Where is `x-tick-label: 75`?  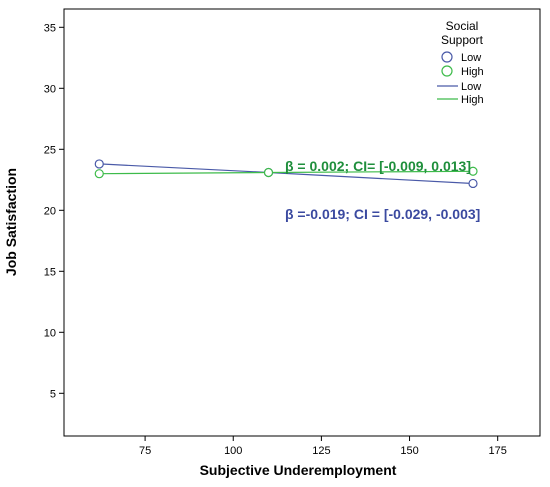
x-tick-label: 75 is located at coordinates (145, 451).